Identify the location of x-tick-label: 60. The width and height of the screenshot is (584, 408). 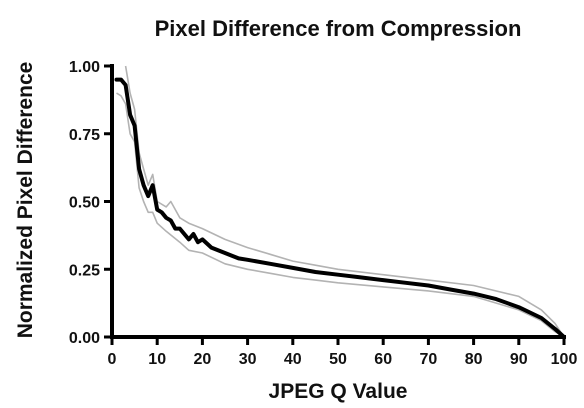
(383, 359).